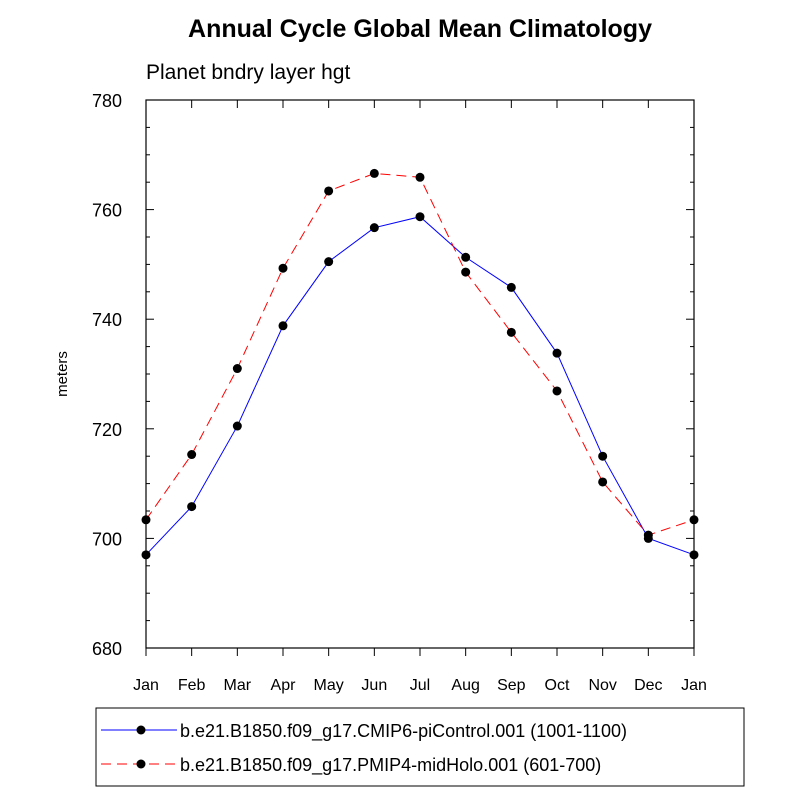 The height and width of the screenshot is (800, 800). What do you see at coordinates (238, 685) in the screenshot?
I see `x-tick-label: Mar` at bounding box center [238, 685].